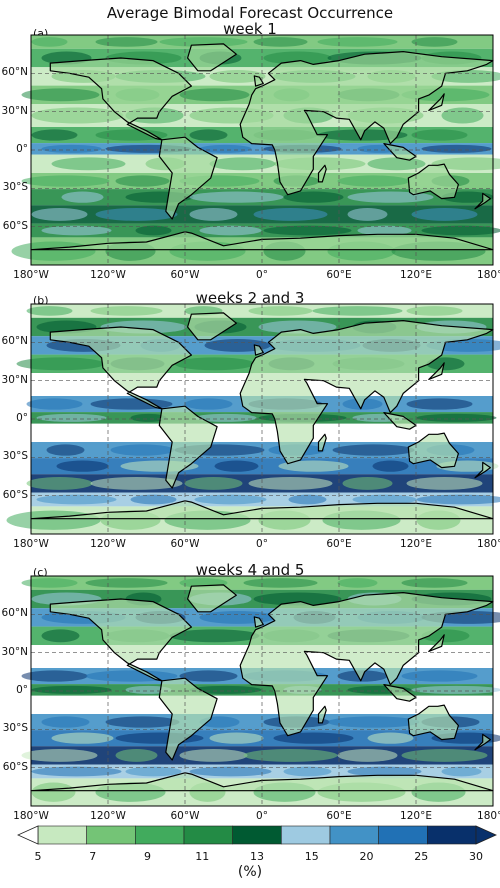 The image size is (500, 888). I want to click on colorbar-tick-label: 15, so click(311, 856).